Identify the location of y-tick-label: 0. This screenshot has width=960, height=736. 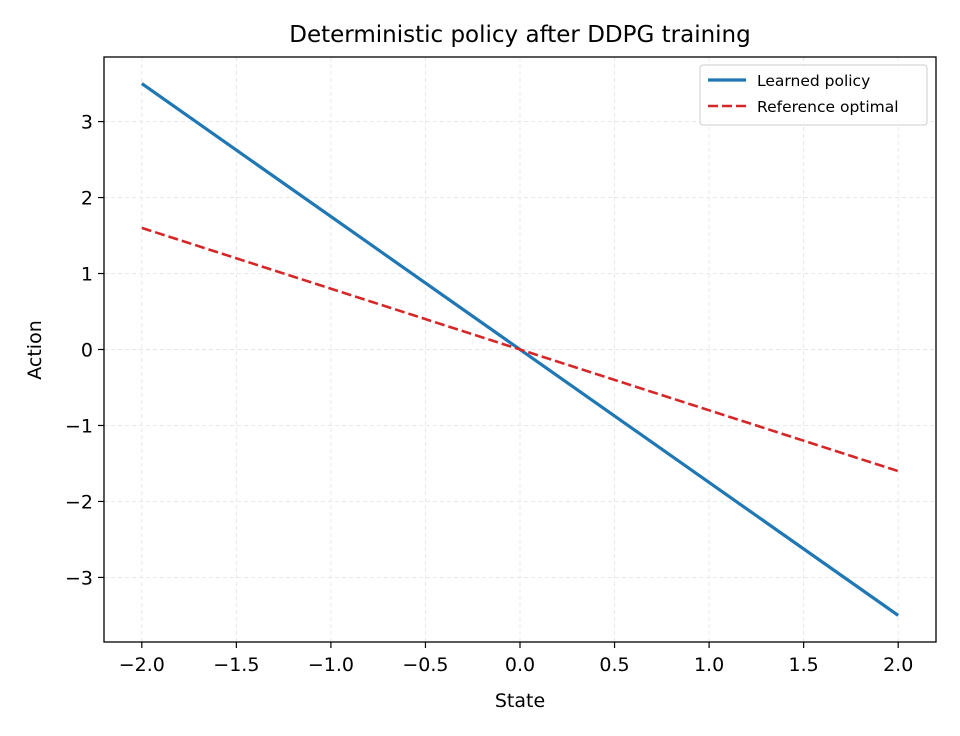
(87, 351).